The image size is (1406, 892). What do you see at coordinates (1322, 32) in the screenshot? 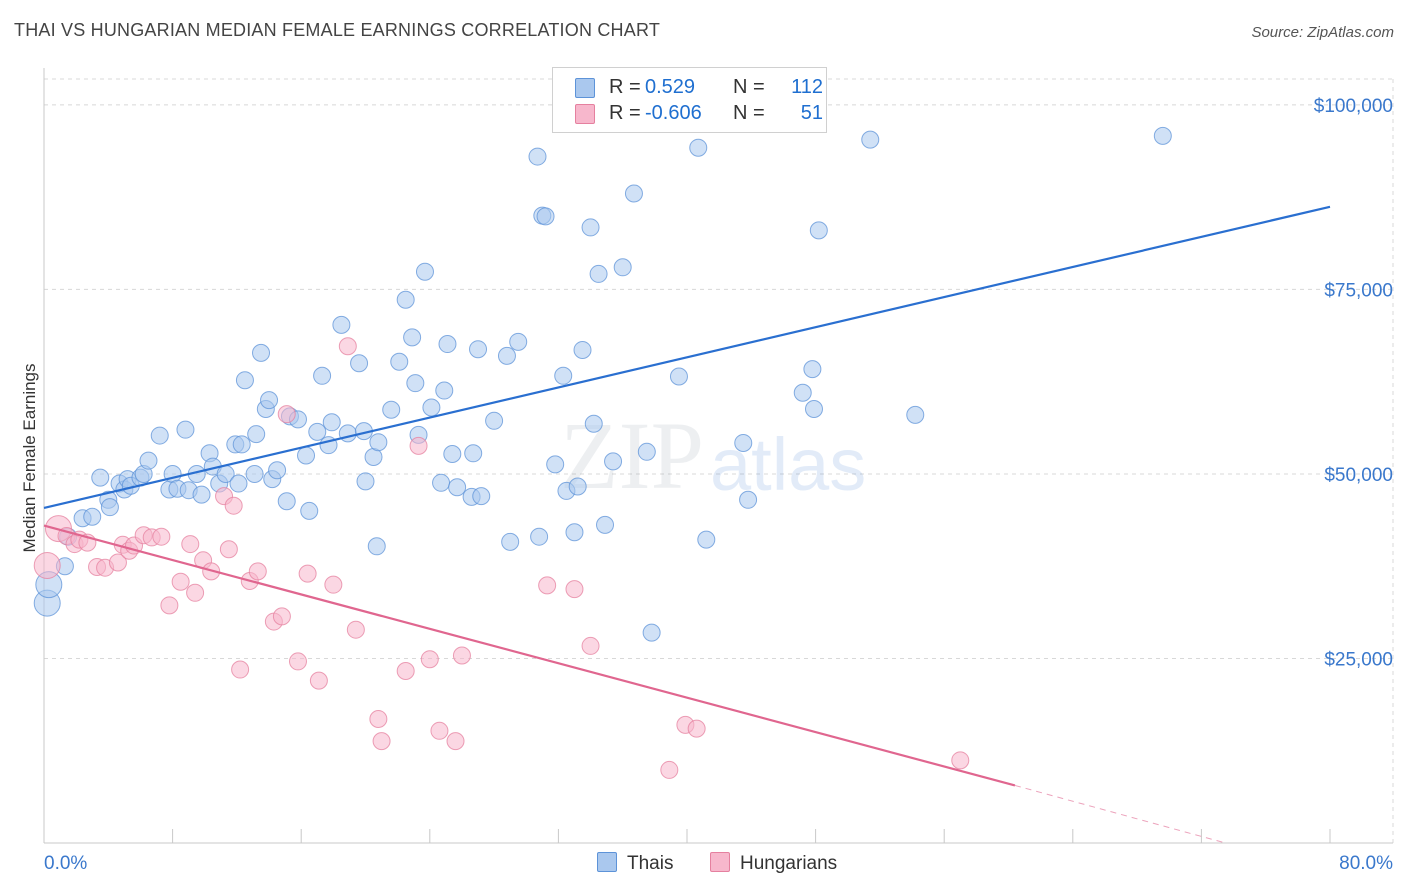
I see `source-label: Source: ZipAtlas.com` at bounding box center [1322, 32].